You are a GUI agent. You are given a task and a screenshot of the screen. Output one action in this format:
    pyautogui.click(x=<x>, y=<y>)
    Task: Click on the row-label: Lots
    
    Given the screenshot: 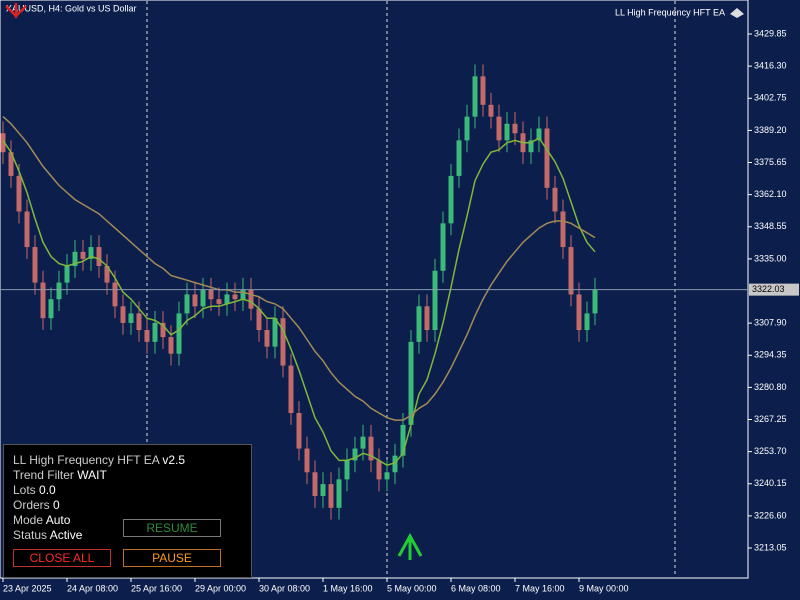 What is the action you would take?
    pyautogui.click(x=24, y=490)
    